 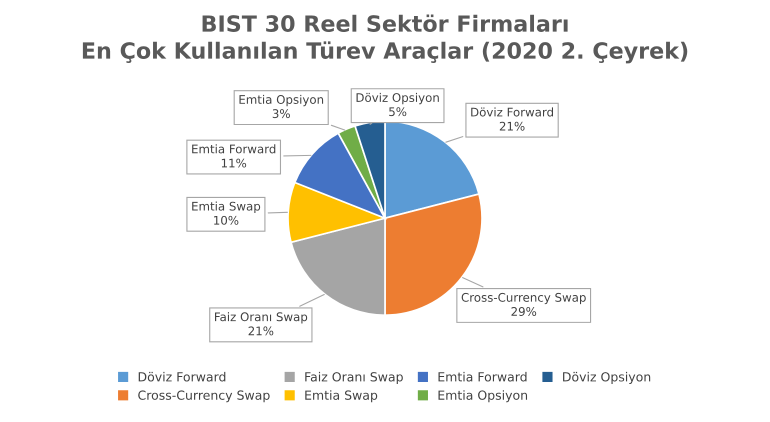 I want to click on legend-label: Emtia Forward, so click(x=482, y=377).